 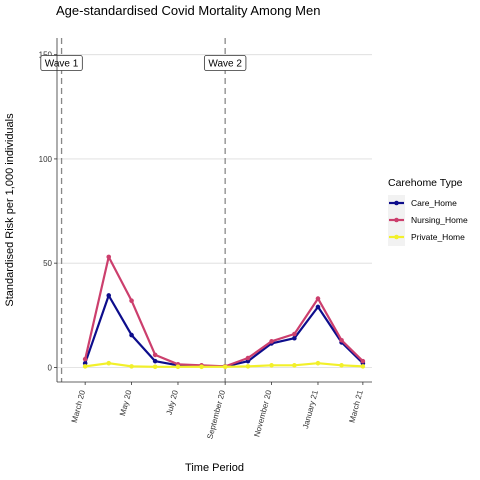 What do you see at coordinates (214, 468) in the screenshot?
I see `x-axis-title: Time Period` at bounding box center [214, 468].